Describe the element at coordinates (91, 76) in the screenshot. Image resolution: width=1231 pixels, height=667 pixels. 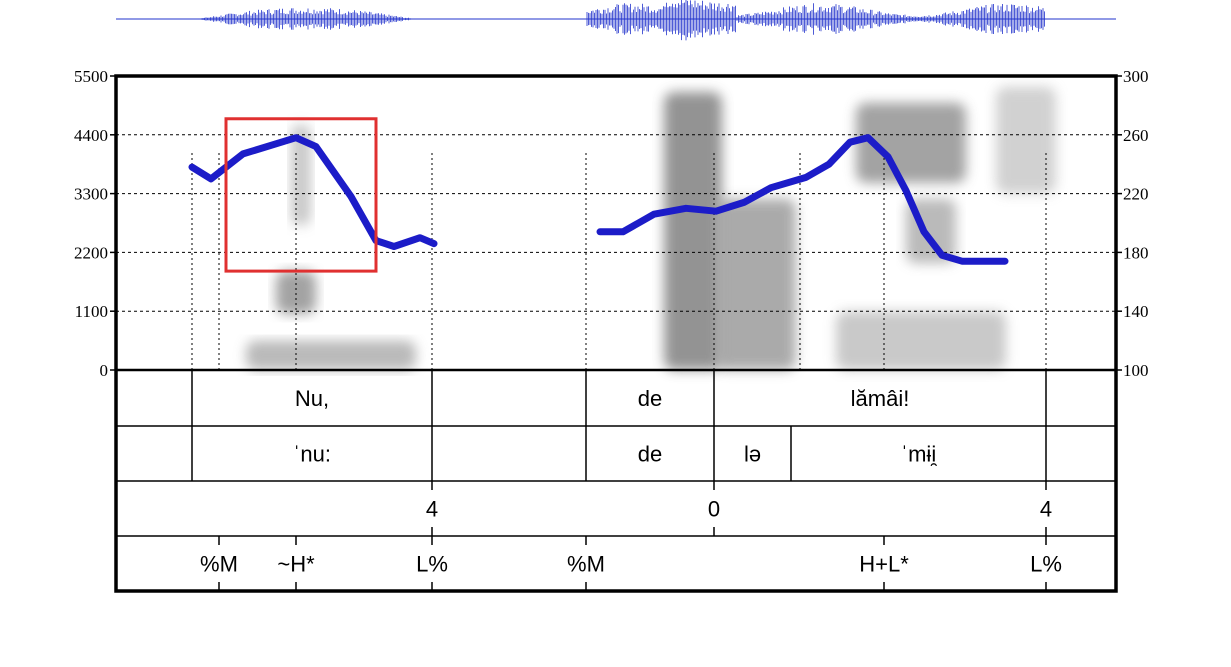
I see `left-tick-label-0: 5500` at that location.